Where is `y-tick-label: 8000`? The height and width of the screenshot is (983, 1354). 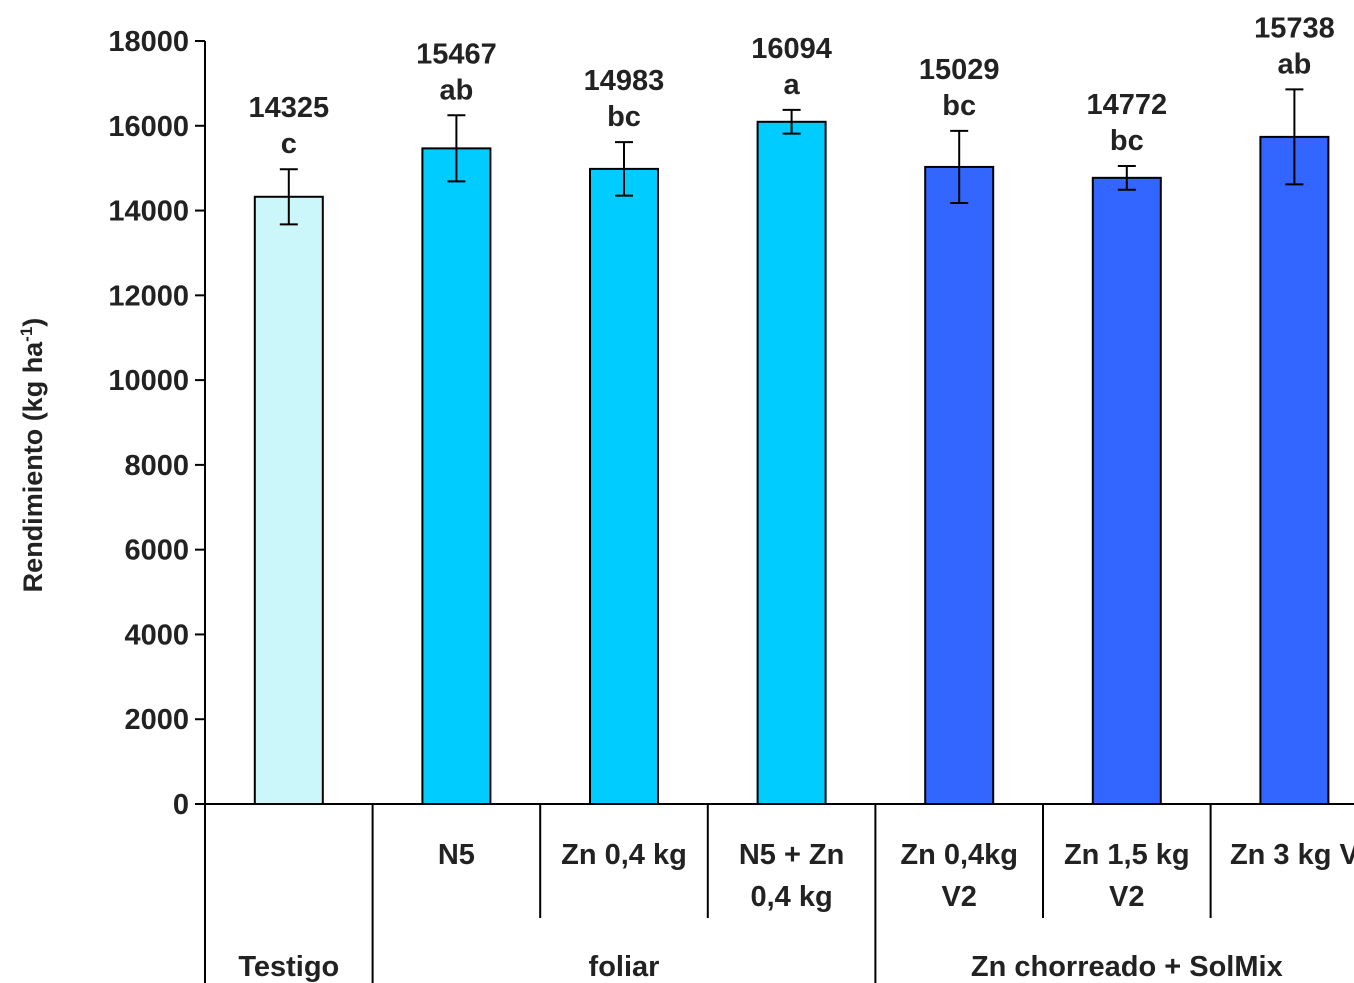 y-tick-label: 8000 is located at coordinates (156, 466).